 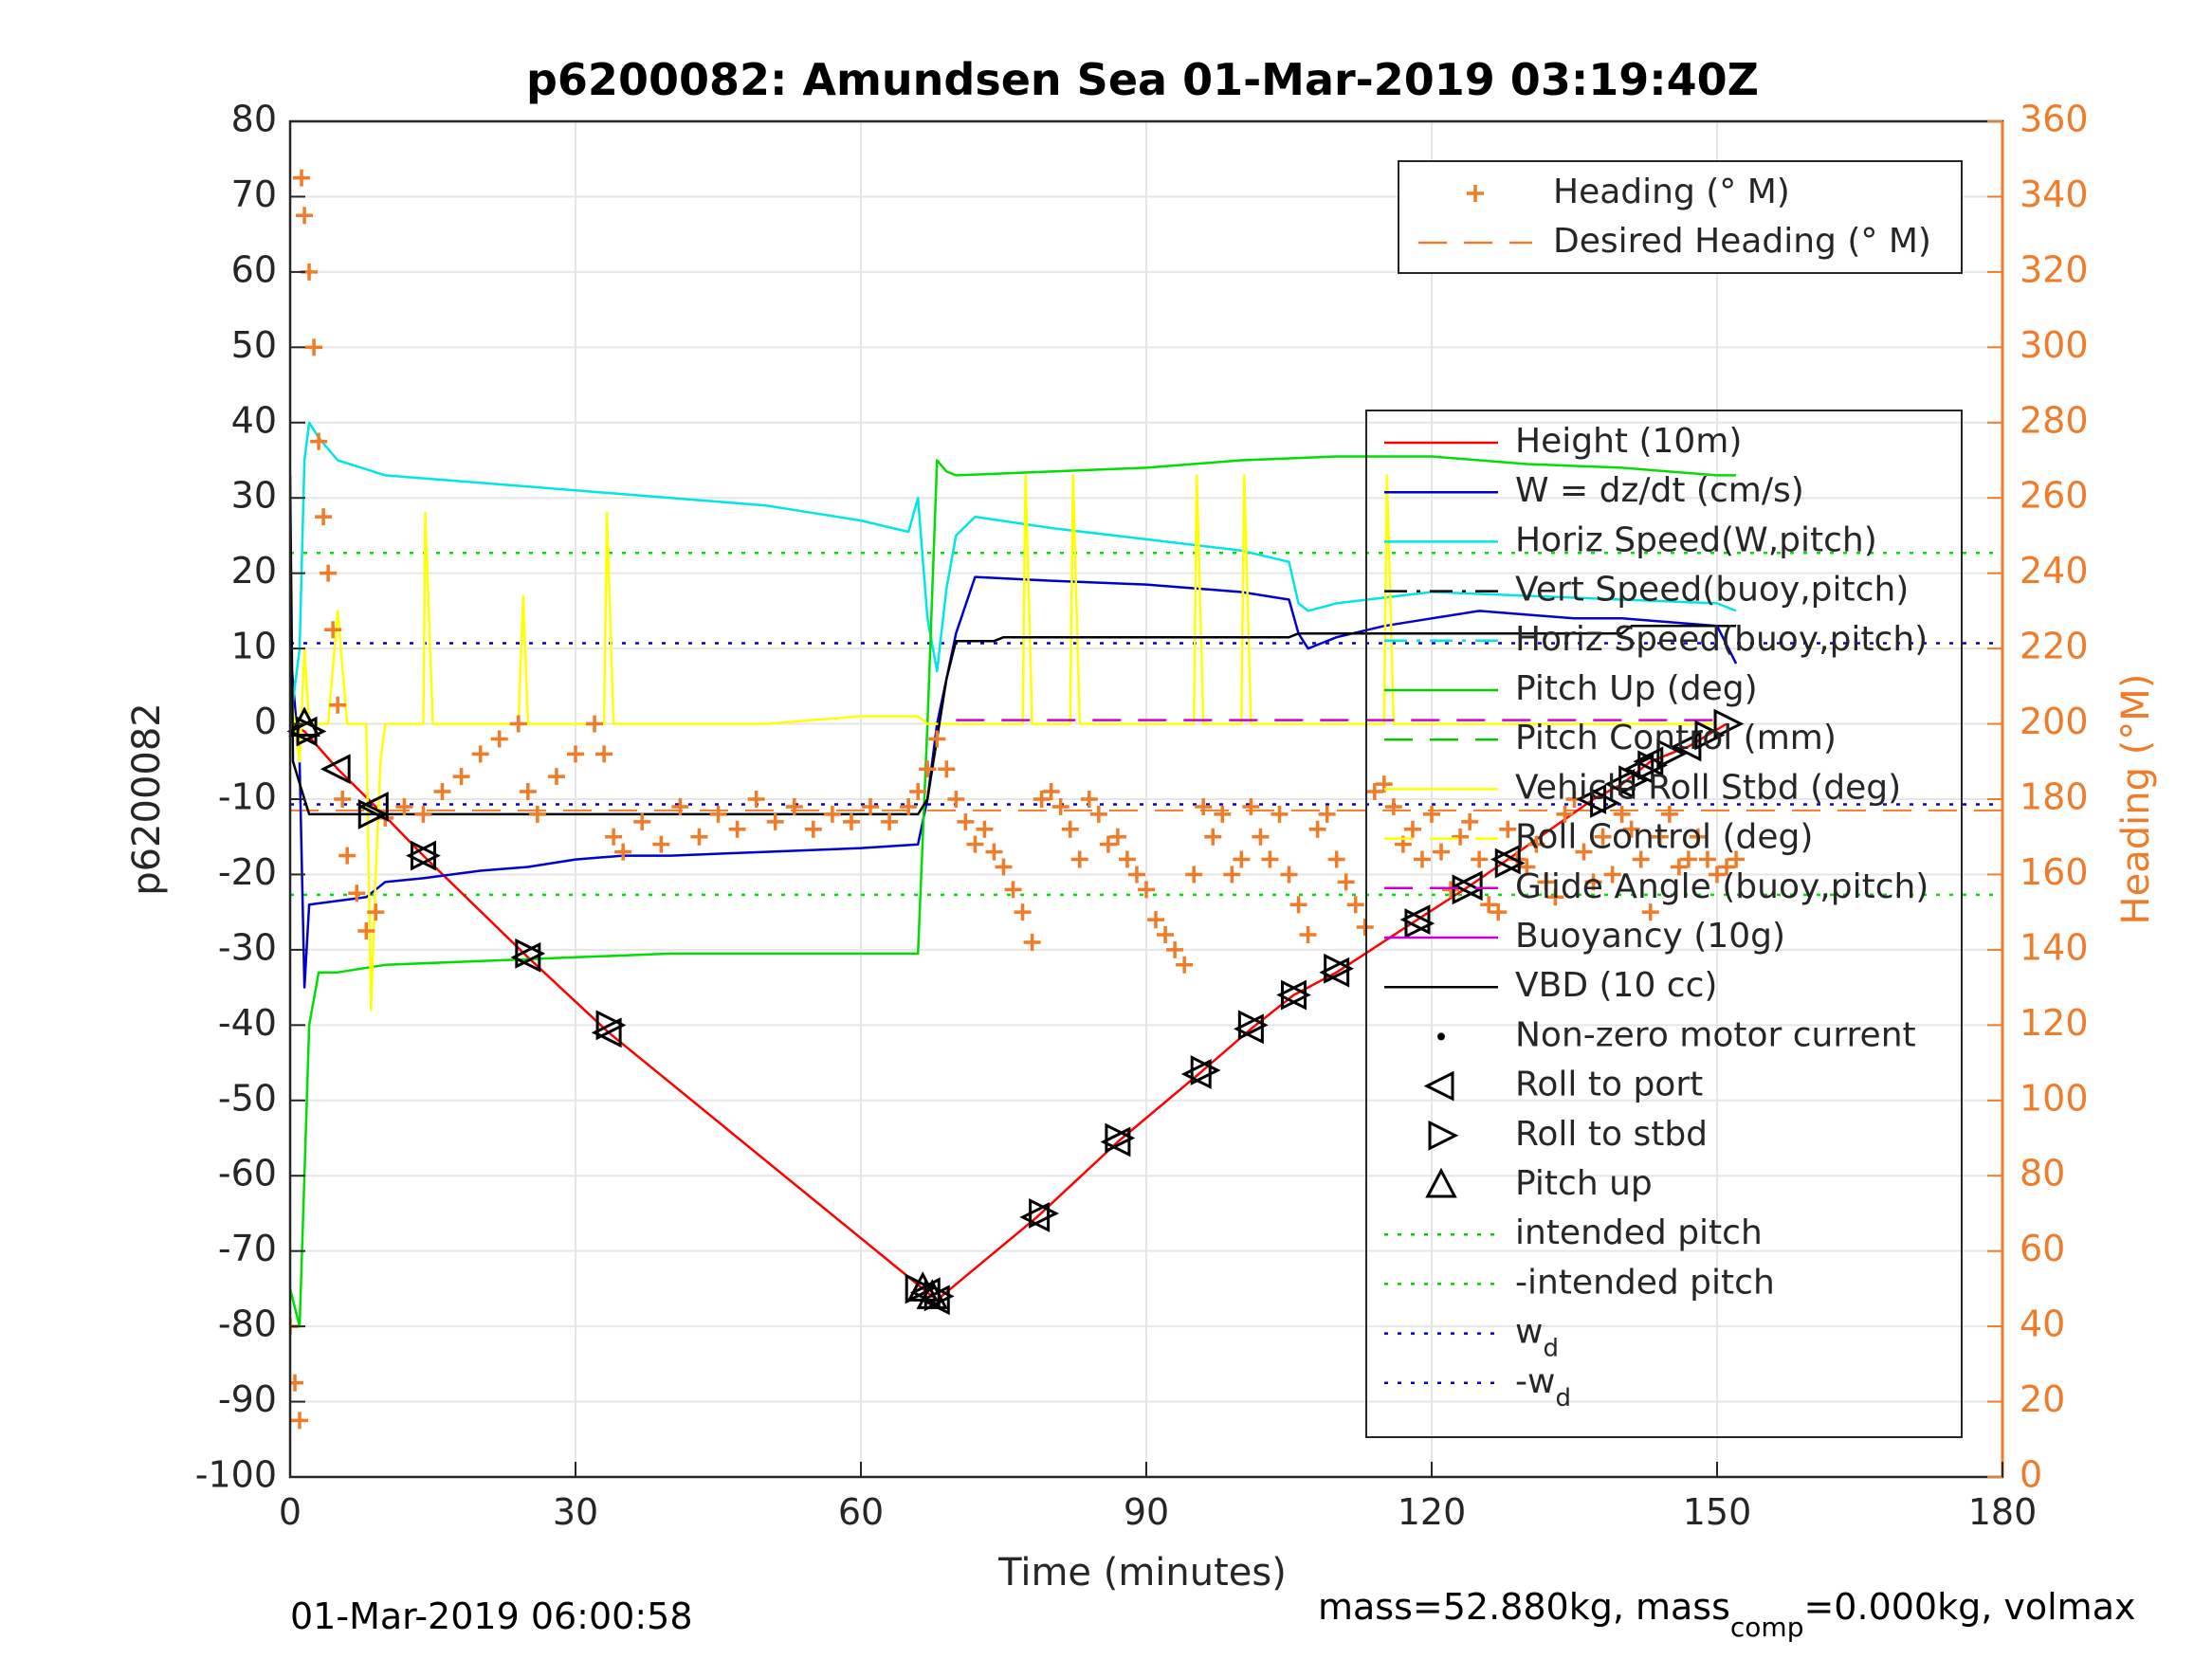 What do you see at coordinates (247, 947) in the screenshot?
I see `left-tick-label: -30` at bounding box center [247, 947].